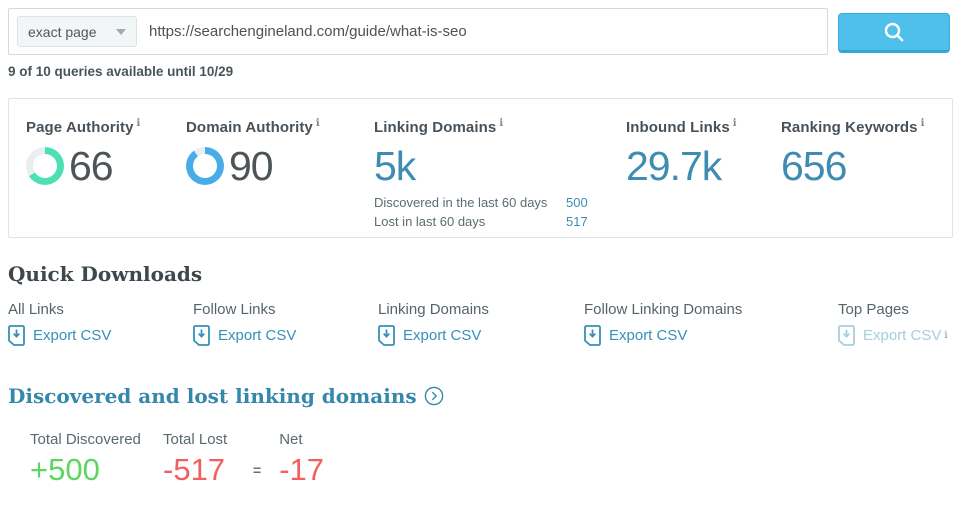 The image size is (961, 509). Describe the element at coordinates (674, 166) in the screenshot. I see `inbound-links-value: 29.7k` at that location.